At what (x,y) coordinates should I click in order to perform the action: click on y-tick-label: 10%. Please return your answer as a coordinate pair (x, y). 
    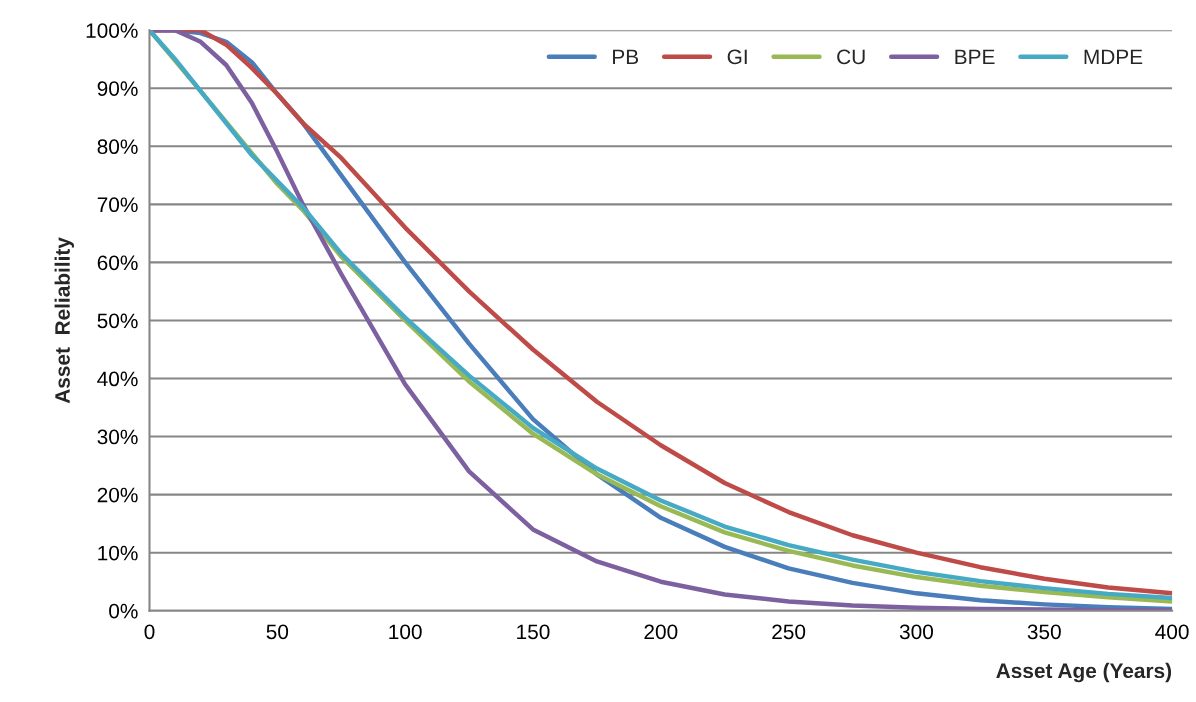
    Looking at the image, I should click on (118, 553).